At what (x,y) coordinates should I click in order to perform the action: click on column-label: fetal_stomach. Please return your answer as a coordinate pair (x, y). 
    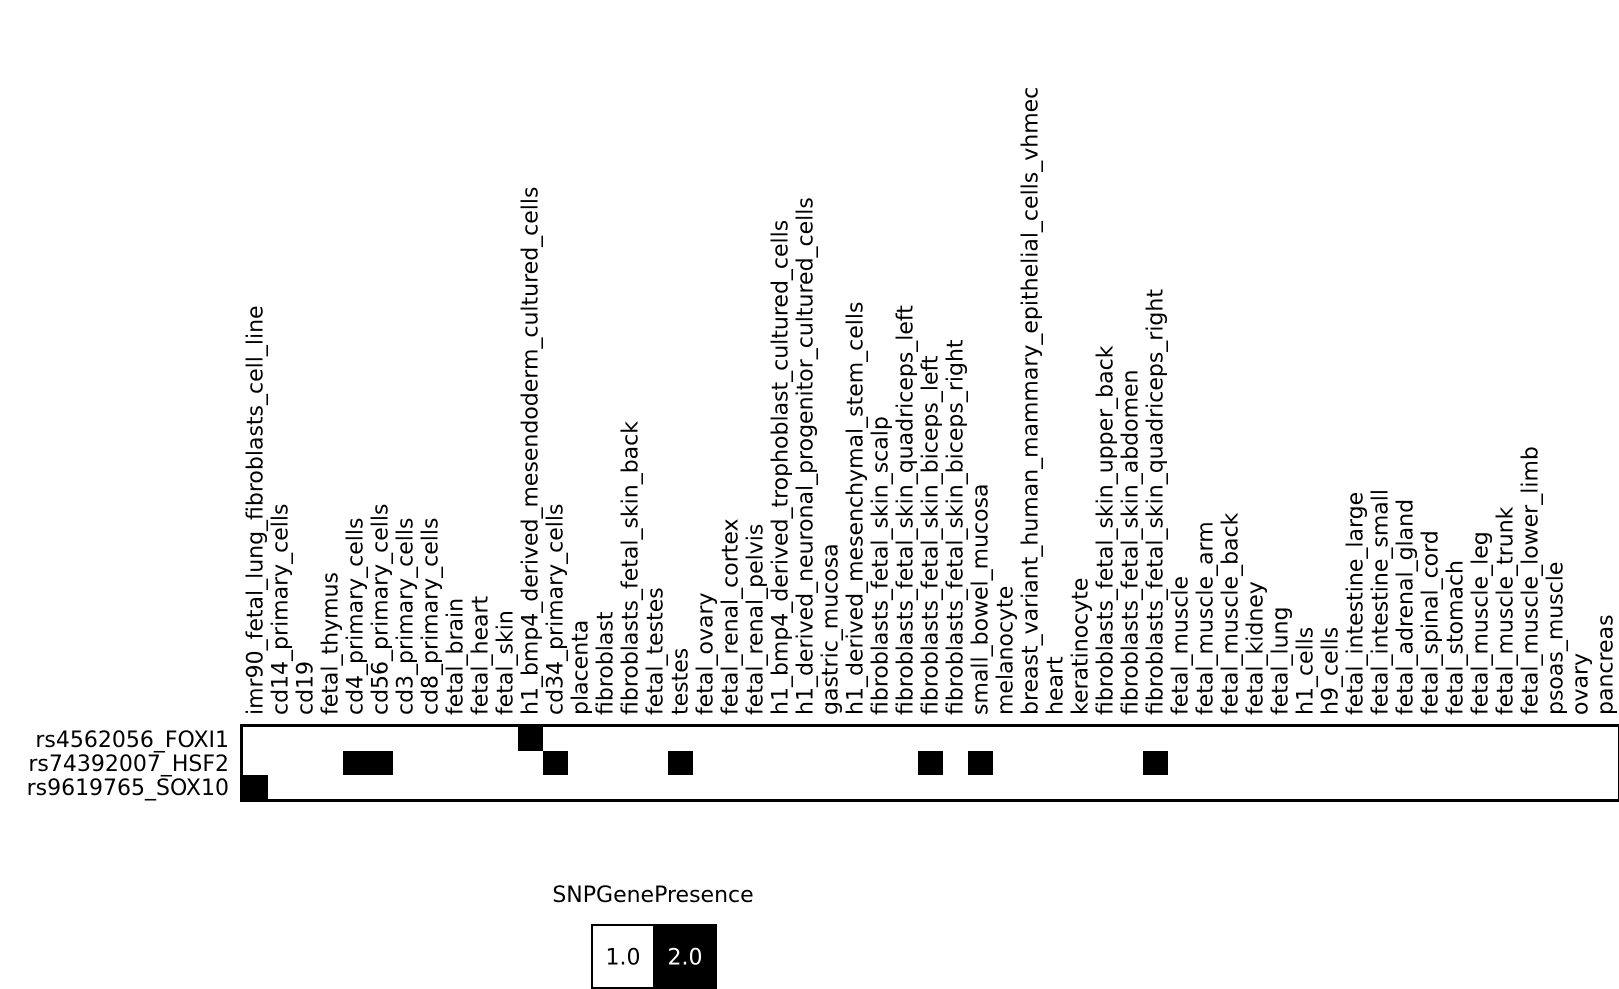
    Looking at the image, I should click on (1456, 637).